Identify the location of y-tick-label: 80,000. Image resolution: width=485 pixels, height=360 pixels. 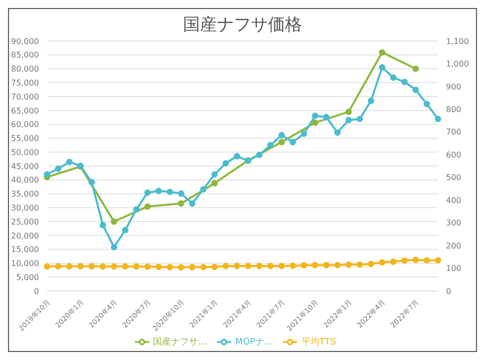
(25, 69).